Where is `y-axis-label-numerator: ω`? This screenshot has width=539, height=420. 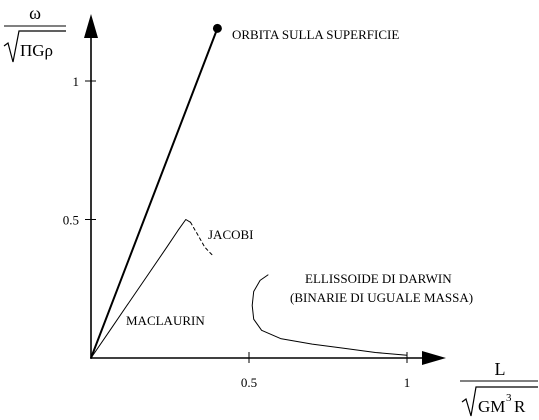 y-axis-label-numerator: ω is located at coordinates (35, 13).